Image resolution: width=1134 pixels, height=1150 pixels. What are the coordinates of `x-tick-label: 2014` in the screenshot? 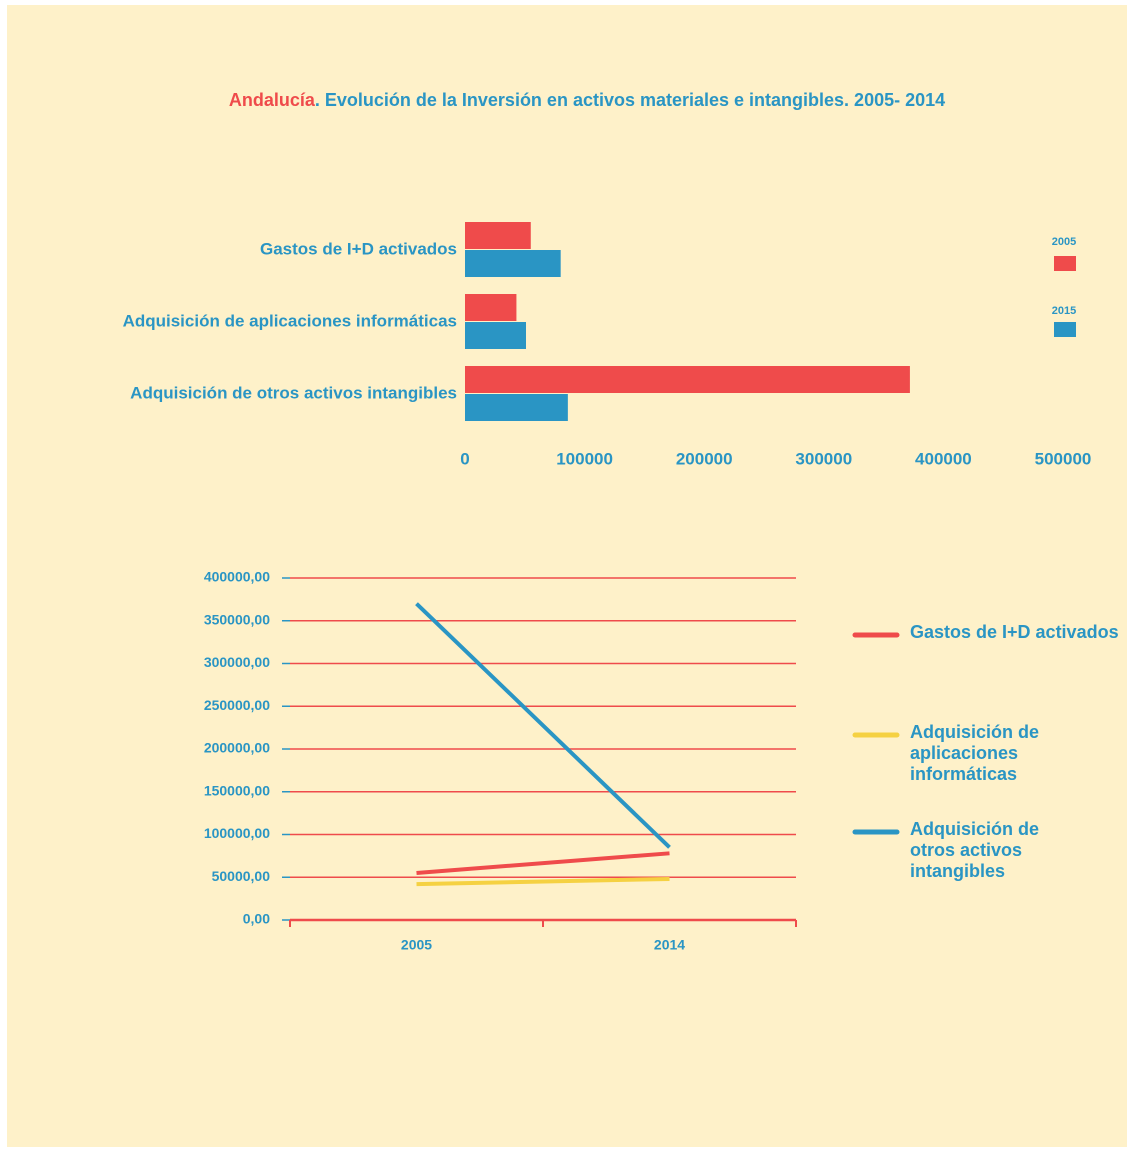 It's located at (669, 945).